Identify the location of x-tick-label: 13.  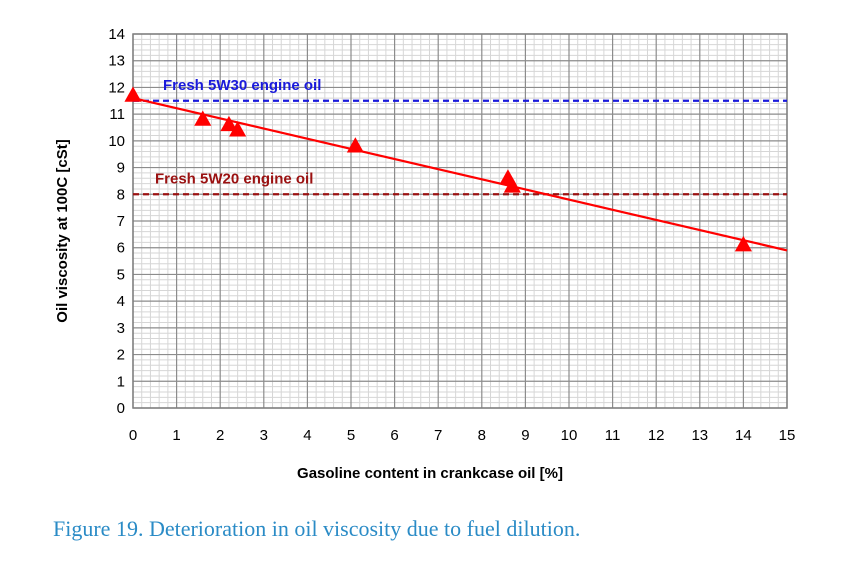
(699, 435).